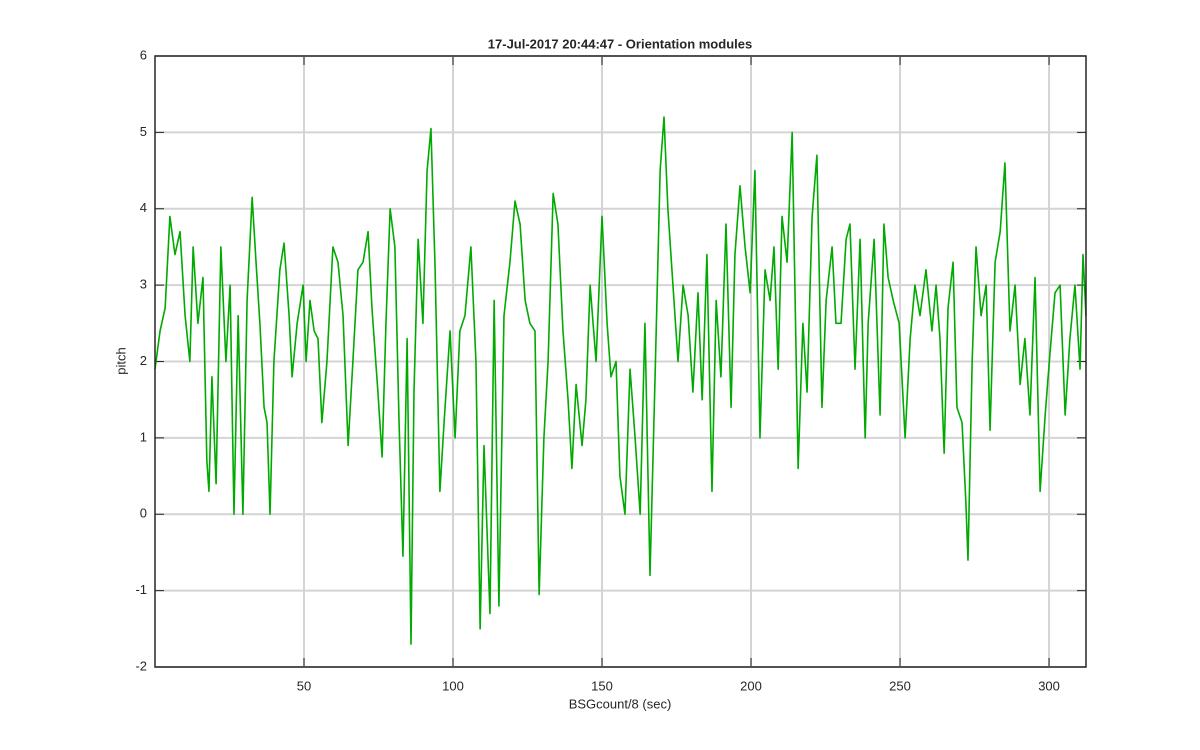 The image size is (1200, 750). I want to click on y-tick-label: 3, so click(143, 284).